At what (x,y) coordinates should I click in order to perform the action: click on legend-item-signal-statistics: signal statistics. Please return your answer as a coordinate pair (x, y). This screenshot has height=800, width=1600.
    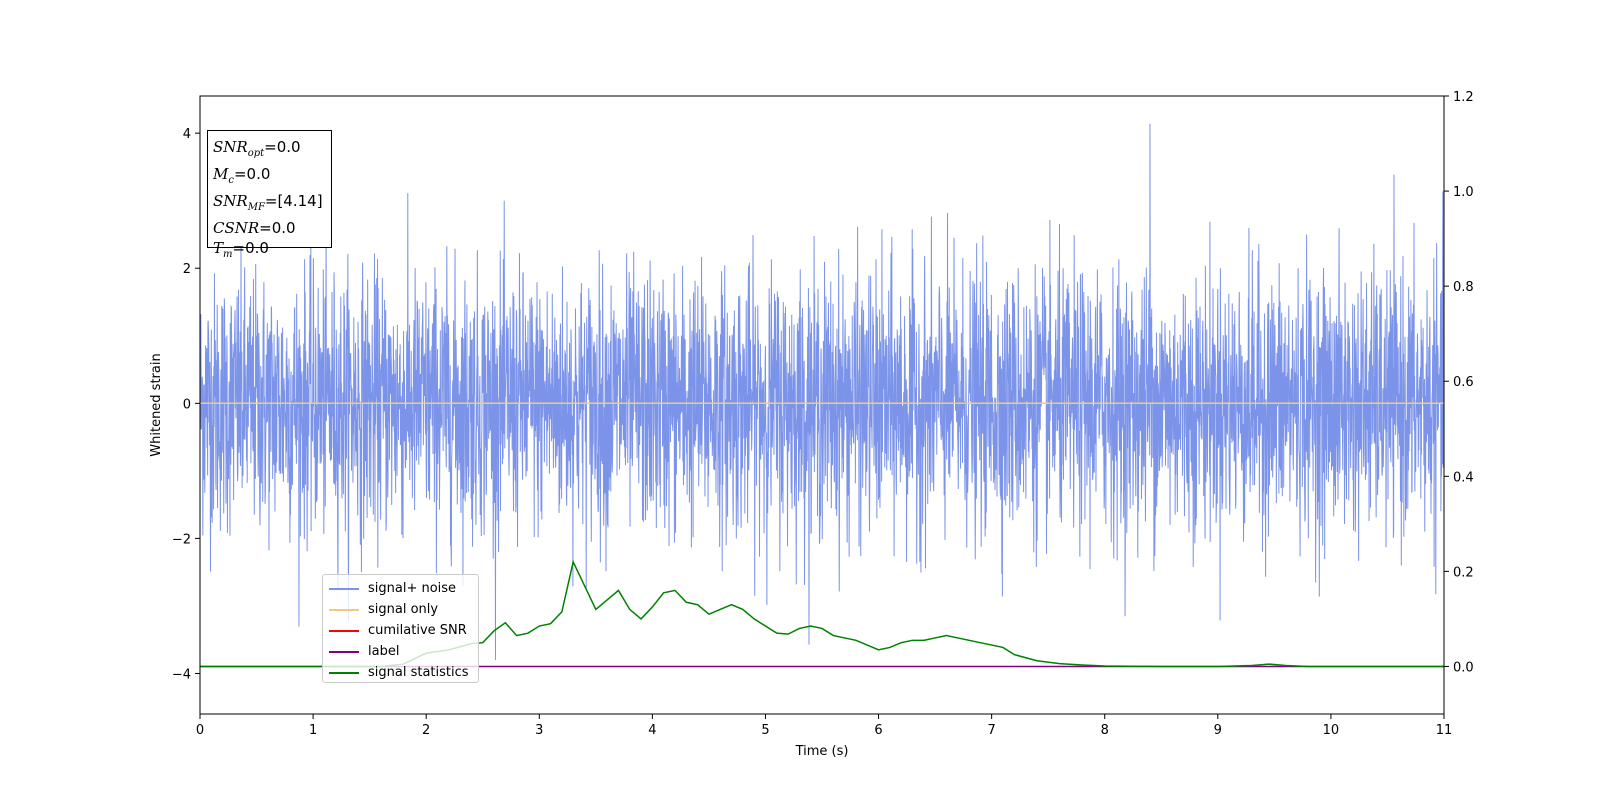
    Looking at the image, I should click on (403, 672).